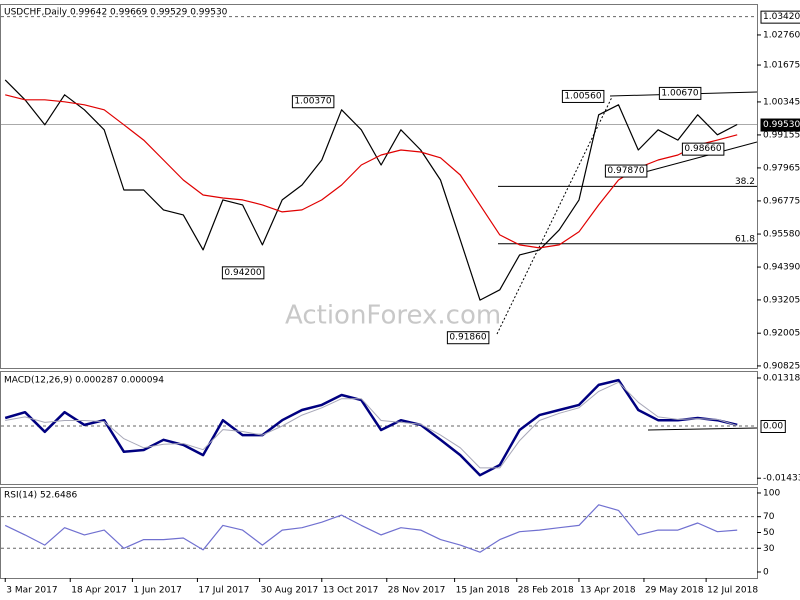 Image resolution: width=800 pixels, height=600 pixels. What do you see at coordinates (223, 591) in the screenshot?
I see `x-tick-label: 17 Jul 2017` at bounding box center [223, 591].